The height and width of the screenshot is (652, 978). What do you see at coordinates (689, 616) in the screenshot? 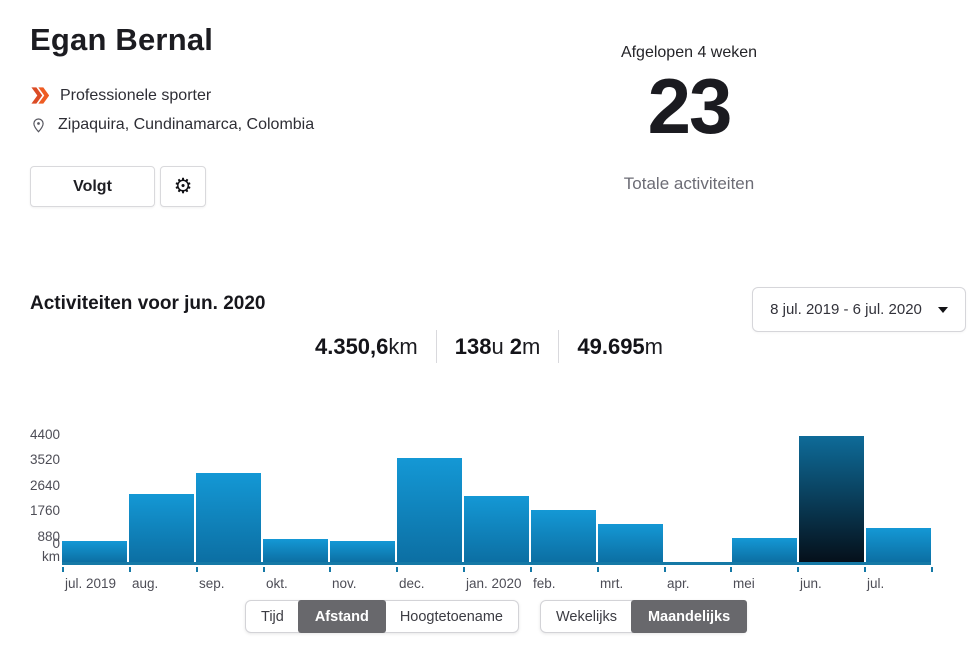
I see `toggle-maandelijks: Maandelijks` at bounding box center [689, 616].